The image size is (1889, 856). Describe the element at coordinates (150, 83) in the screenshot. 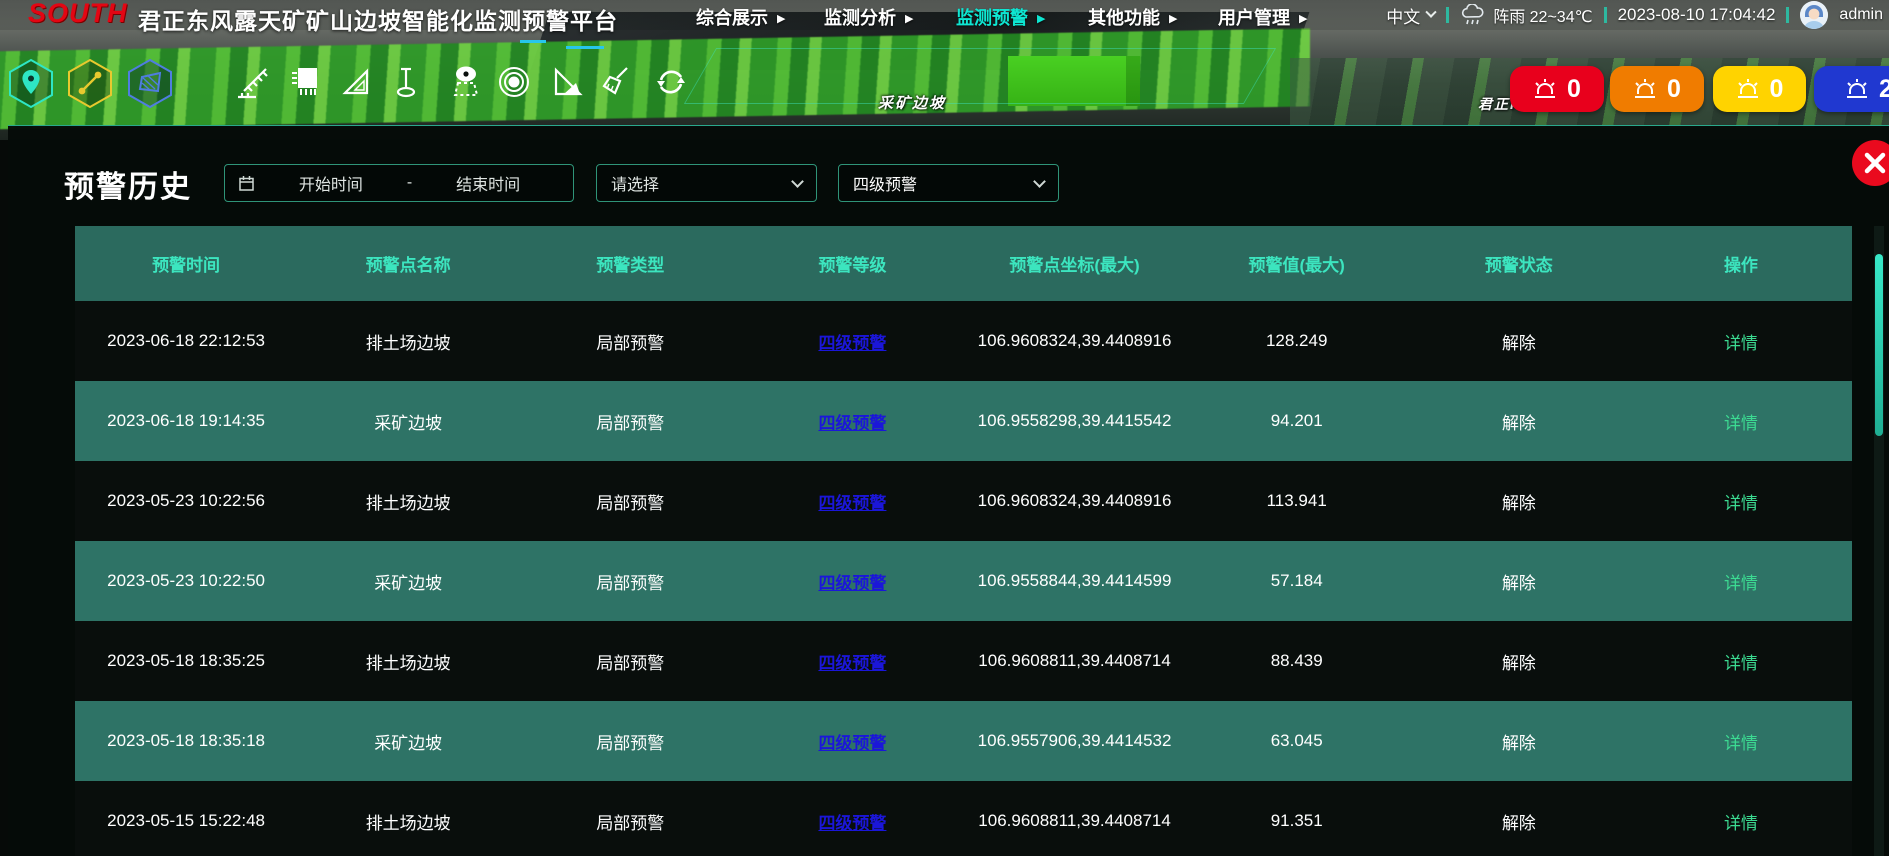

I see `measure-area-hex-button` at that location.